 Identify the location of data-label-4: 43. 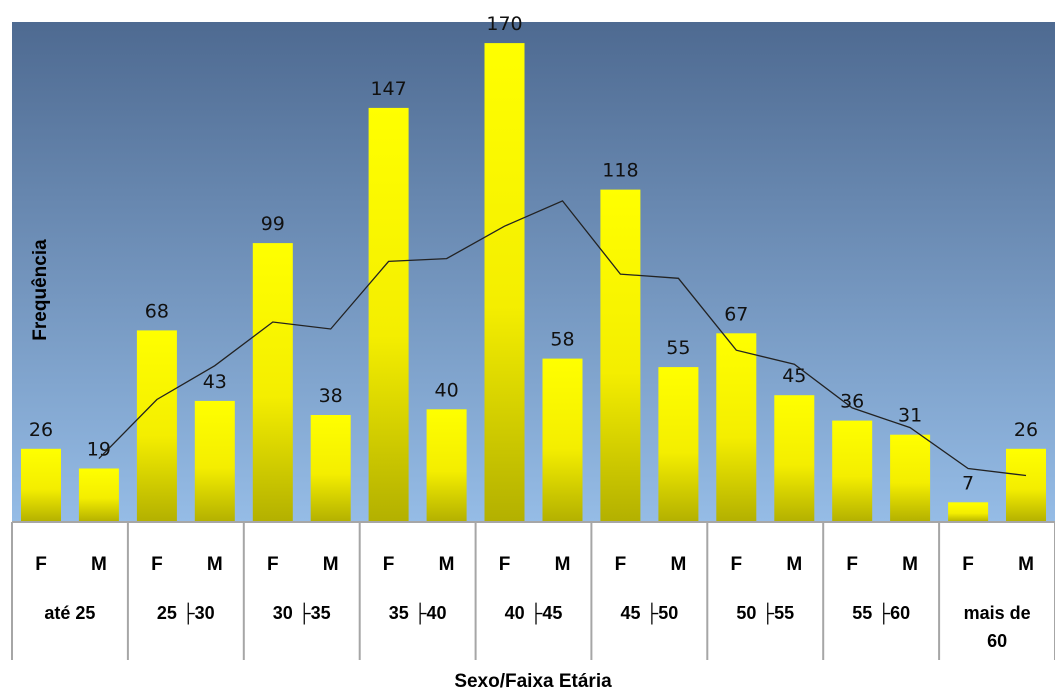
(215, 382).